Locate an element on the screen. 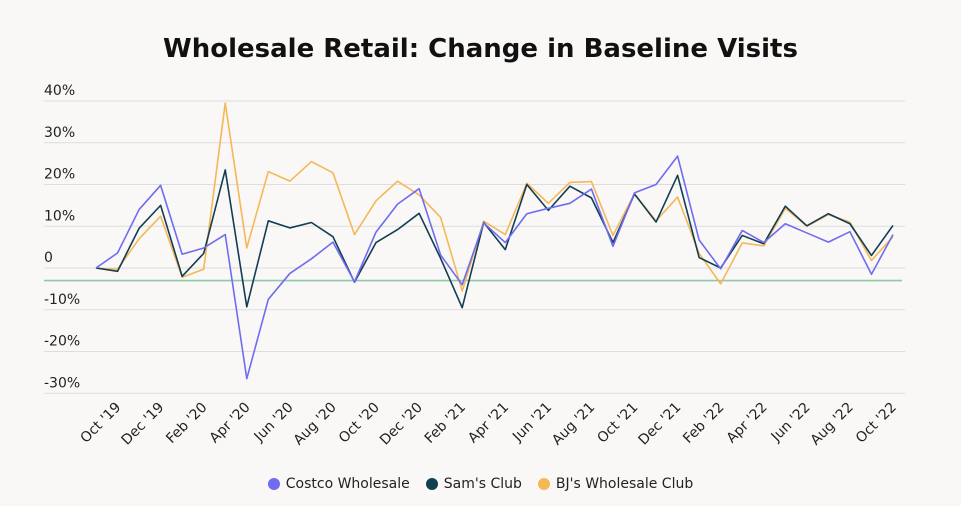 This screenshot has height=506, width=961. x-tick-label: Apr '22 is located at coordinates (747, 423).